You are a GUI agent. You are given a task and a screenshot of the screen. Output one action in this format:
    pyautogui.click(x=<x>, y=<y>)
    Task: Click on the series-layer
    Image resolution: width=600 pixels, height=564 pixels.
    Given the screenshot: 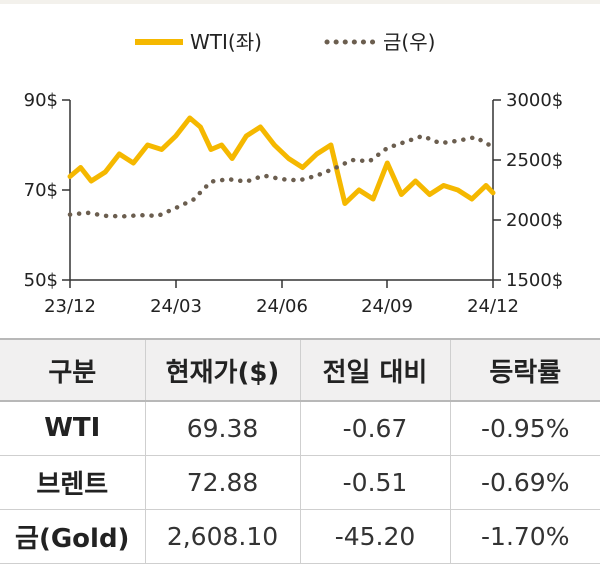 What is the action you would take?
    pyautogui.click(x=281, y=167)
    